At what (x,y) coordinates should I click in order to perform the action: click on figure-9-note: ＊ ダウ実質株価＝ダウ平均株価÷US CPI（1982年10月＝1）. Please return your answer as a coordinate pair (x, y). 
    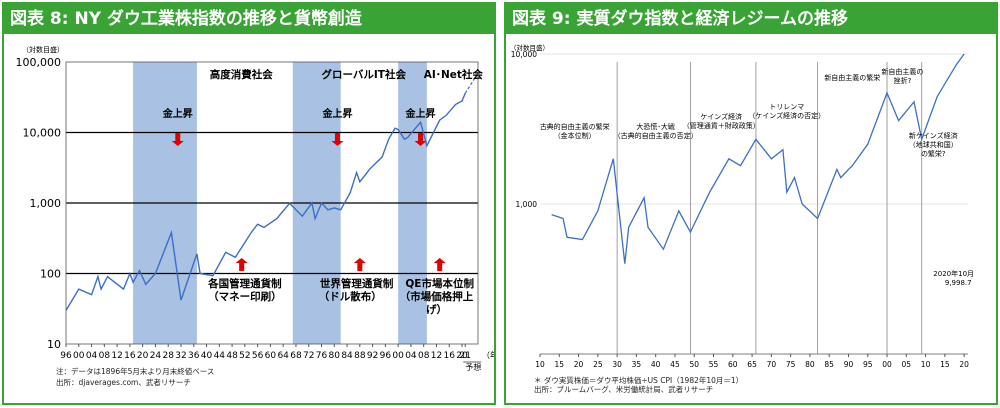
    Looking at the image, I should click on (639, 380).